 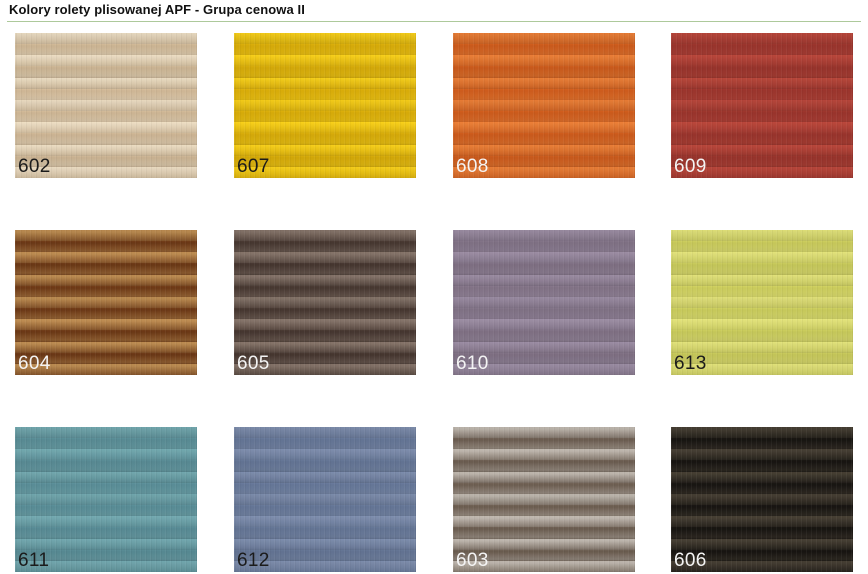 I want to click on color-swatch-609: 609, so click(x=762, y=105).